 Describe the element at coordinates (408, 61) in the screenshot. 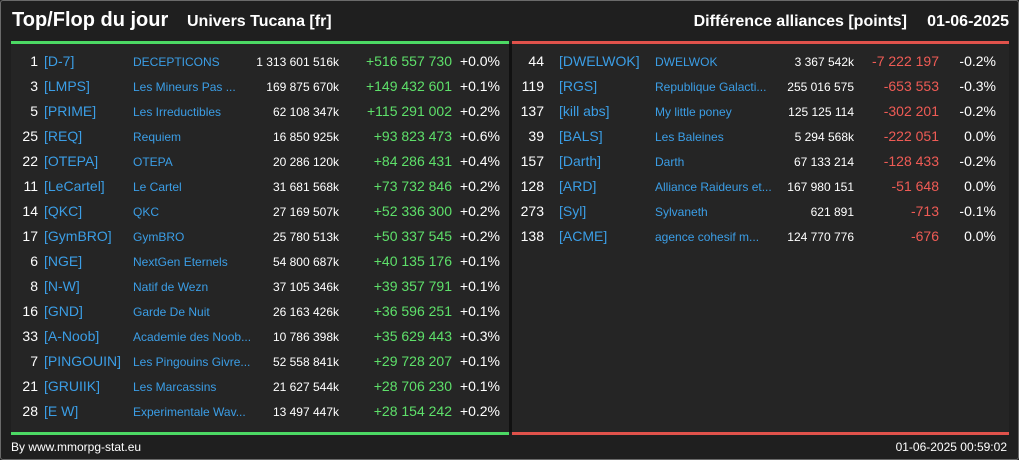

I see `delta-cell: +516 557 730` at that location.